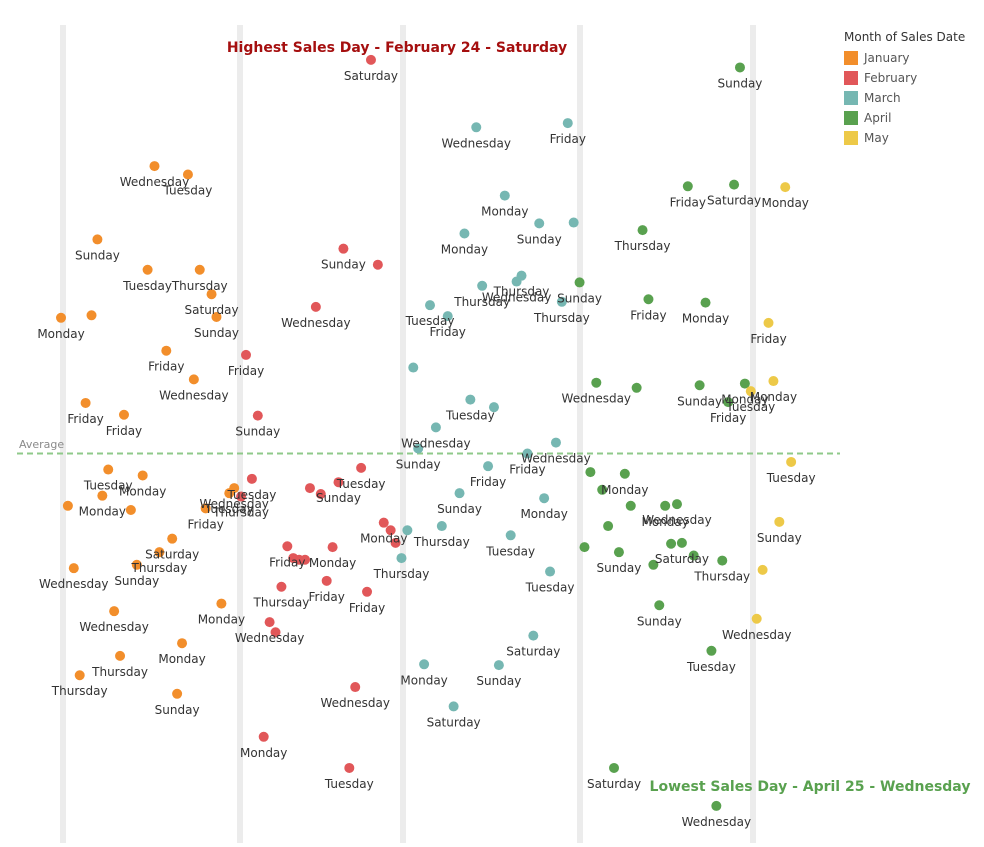 The height and width of the screenshot is (847, 984). I want to click on legend-item-march: March, so click(914, 98).